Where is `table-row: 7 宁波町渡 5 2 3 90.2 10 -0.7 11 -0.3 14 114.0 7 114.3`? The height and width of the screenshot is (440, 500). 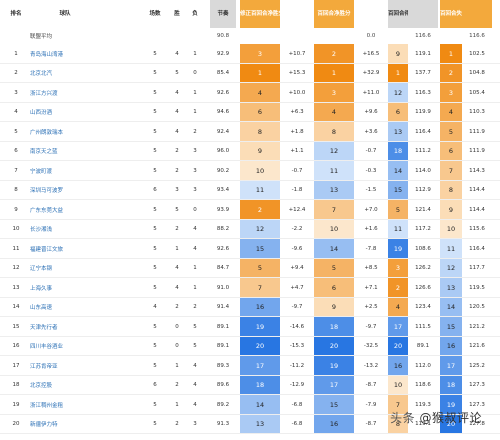 table-row: 7 宁波町渡 5 2 3 90.2 10 -0.7 11 -0.3 14 114.0 7 114.3 is located at coordinates (250, 171).